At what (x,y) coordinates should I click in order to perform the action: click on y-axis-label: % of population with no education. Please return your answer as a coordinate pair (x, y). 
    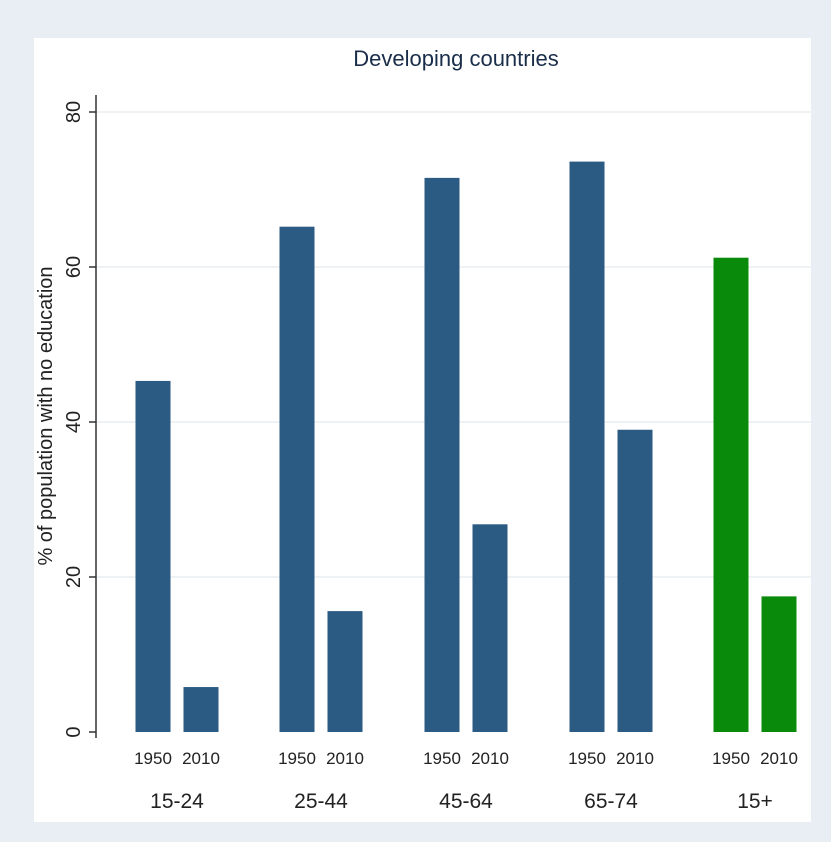
    Looking at the image, I should click on (46, 415).